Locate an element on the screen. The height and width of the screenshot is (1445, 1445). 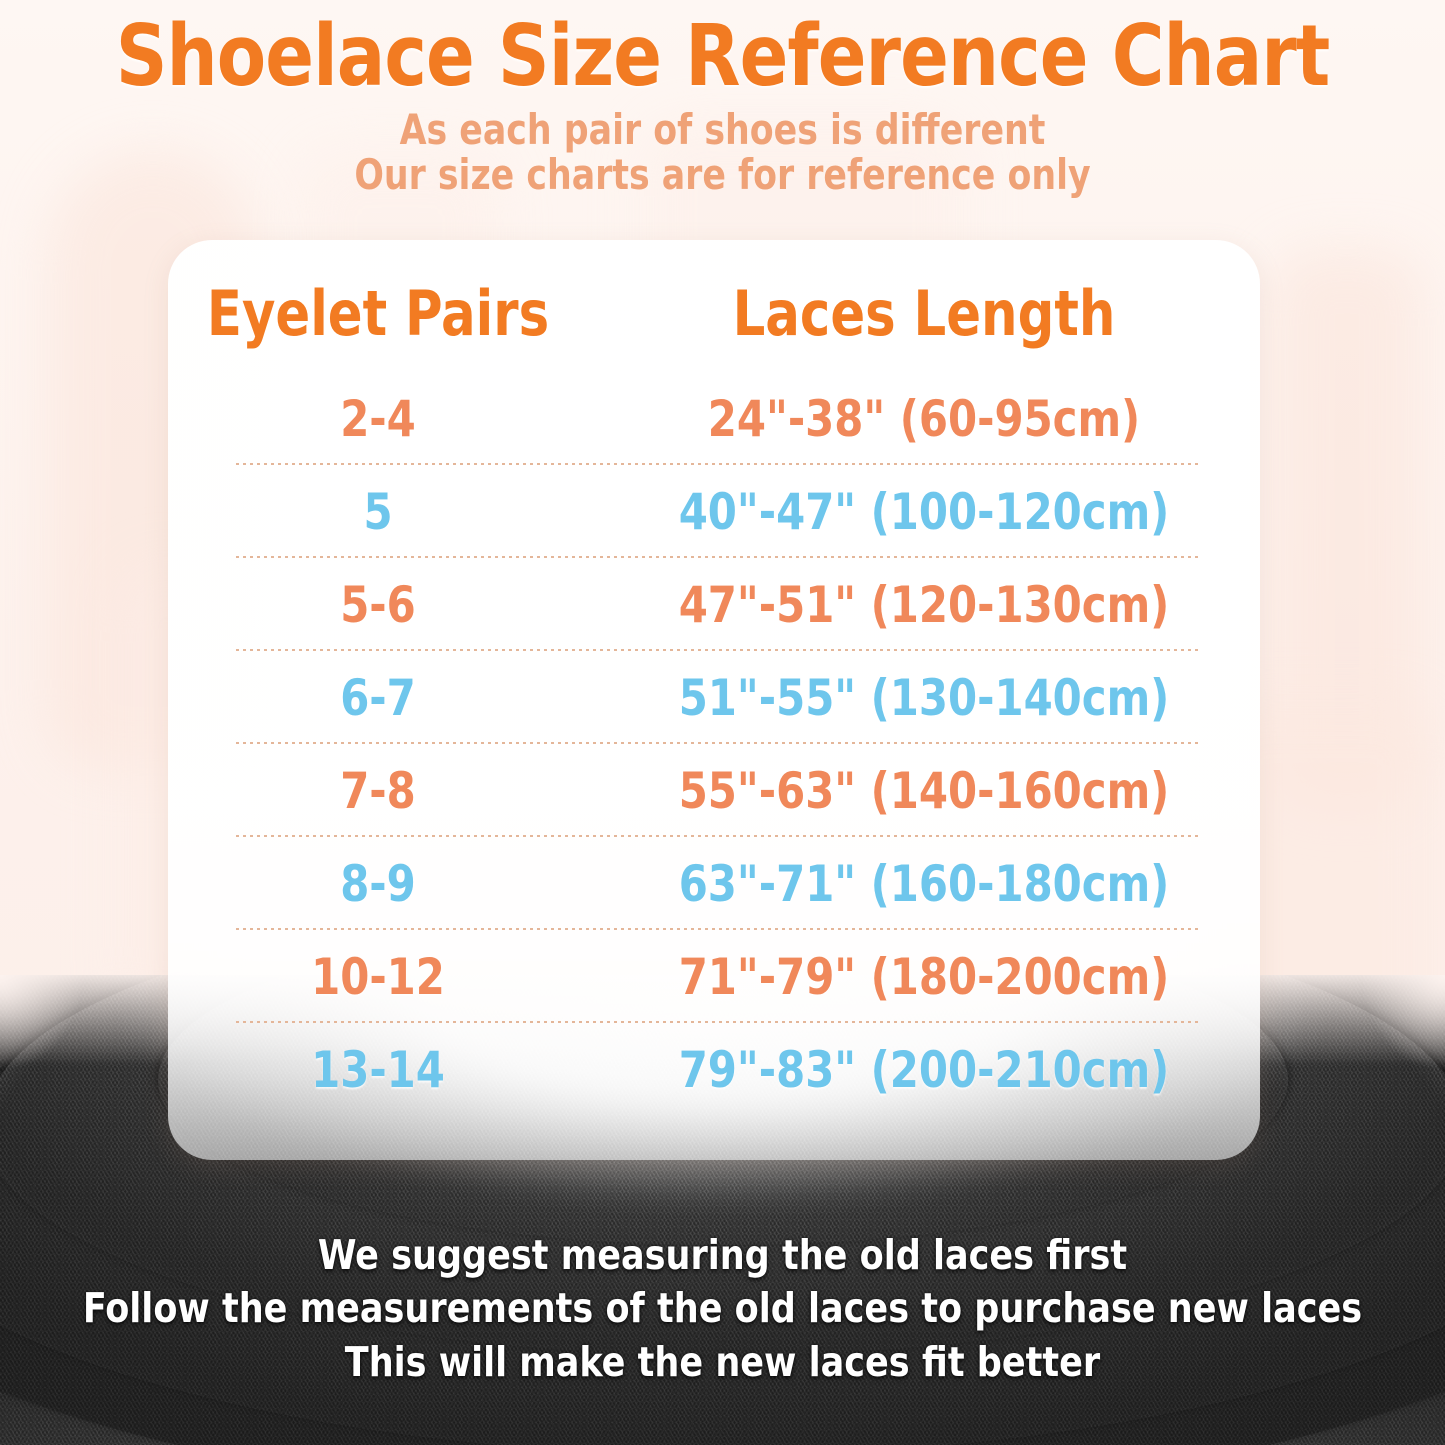
cell-laces-length: 51"-55" (130-140cm) is located at coordinates (924, 697).